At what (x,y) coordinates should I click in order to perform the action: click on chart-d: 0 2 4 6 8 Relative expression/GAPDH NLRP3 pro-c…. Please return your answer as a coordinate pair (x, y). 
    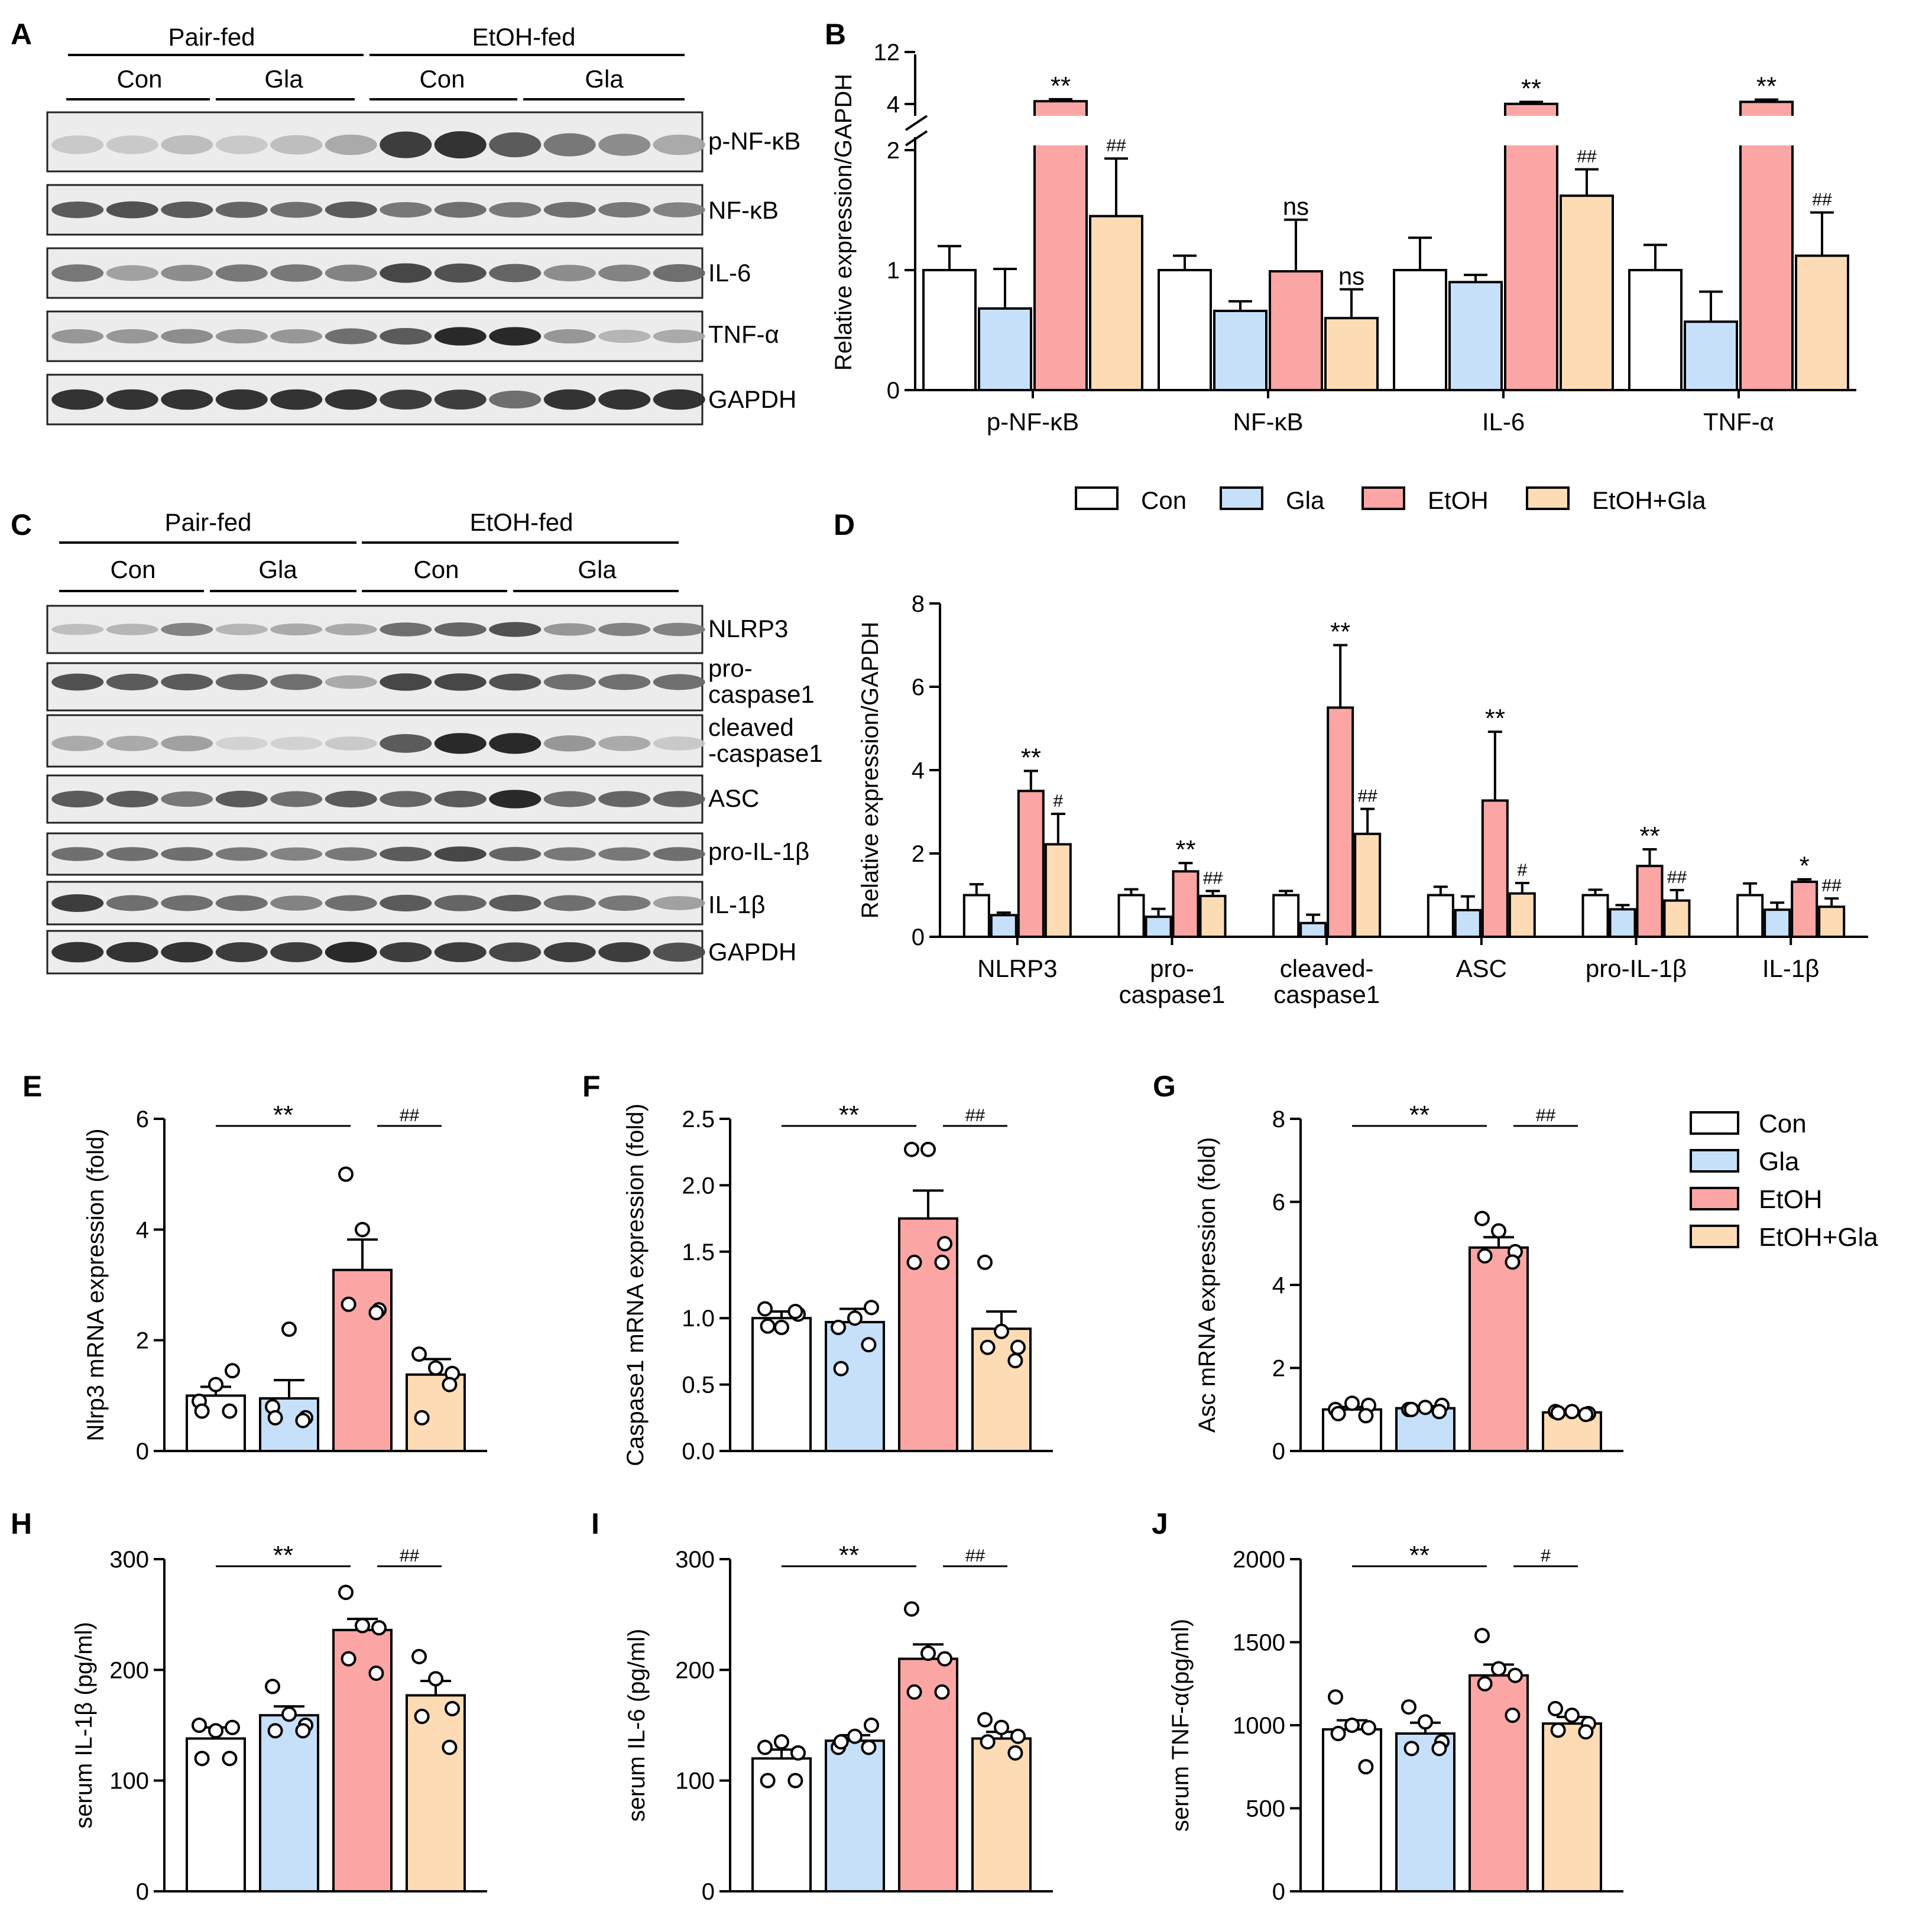
    Looking at the image, I should click on (1362, 799).